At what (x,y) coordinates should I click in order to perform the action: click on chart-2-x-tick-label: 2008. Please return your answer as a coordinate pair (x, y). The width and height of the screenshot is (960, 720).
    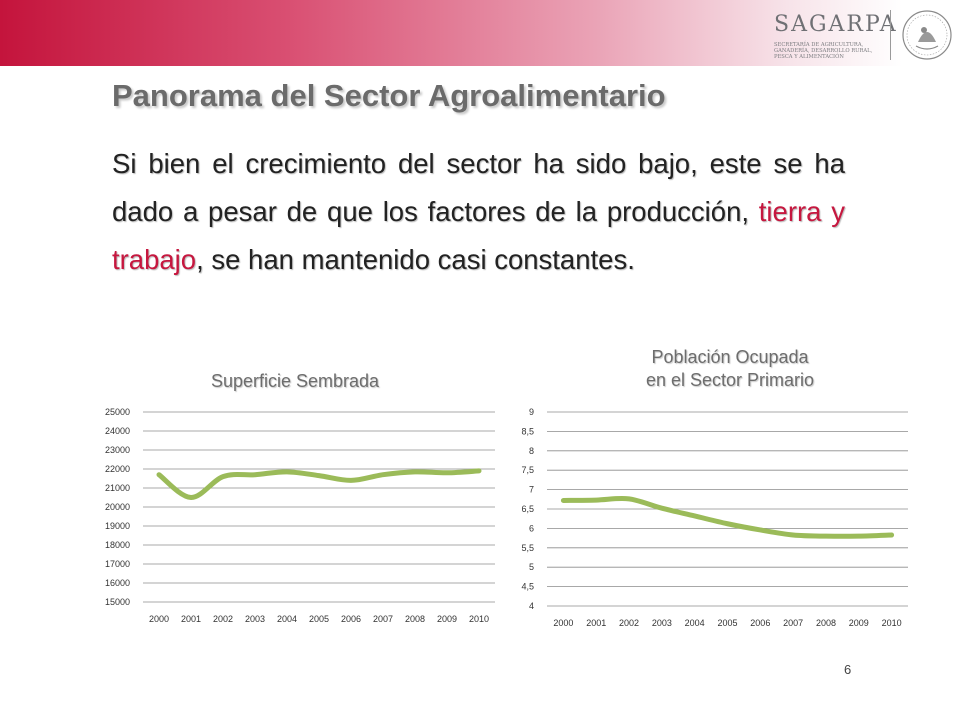
    Looking at the image, I should click on (826, 623).